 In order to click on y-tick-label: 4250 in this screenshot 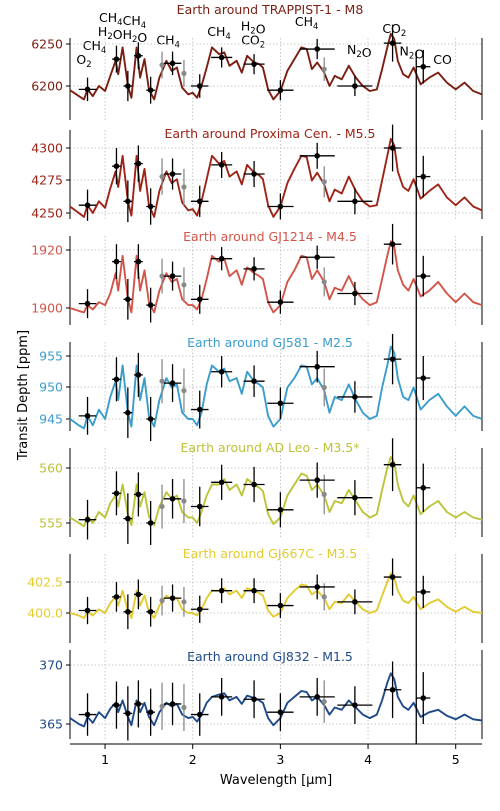, I will do `click(47, 213)`.